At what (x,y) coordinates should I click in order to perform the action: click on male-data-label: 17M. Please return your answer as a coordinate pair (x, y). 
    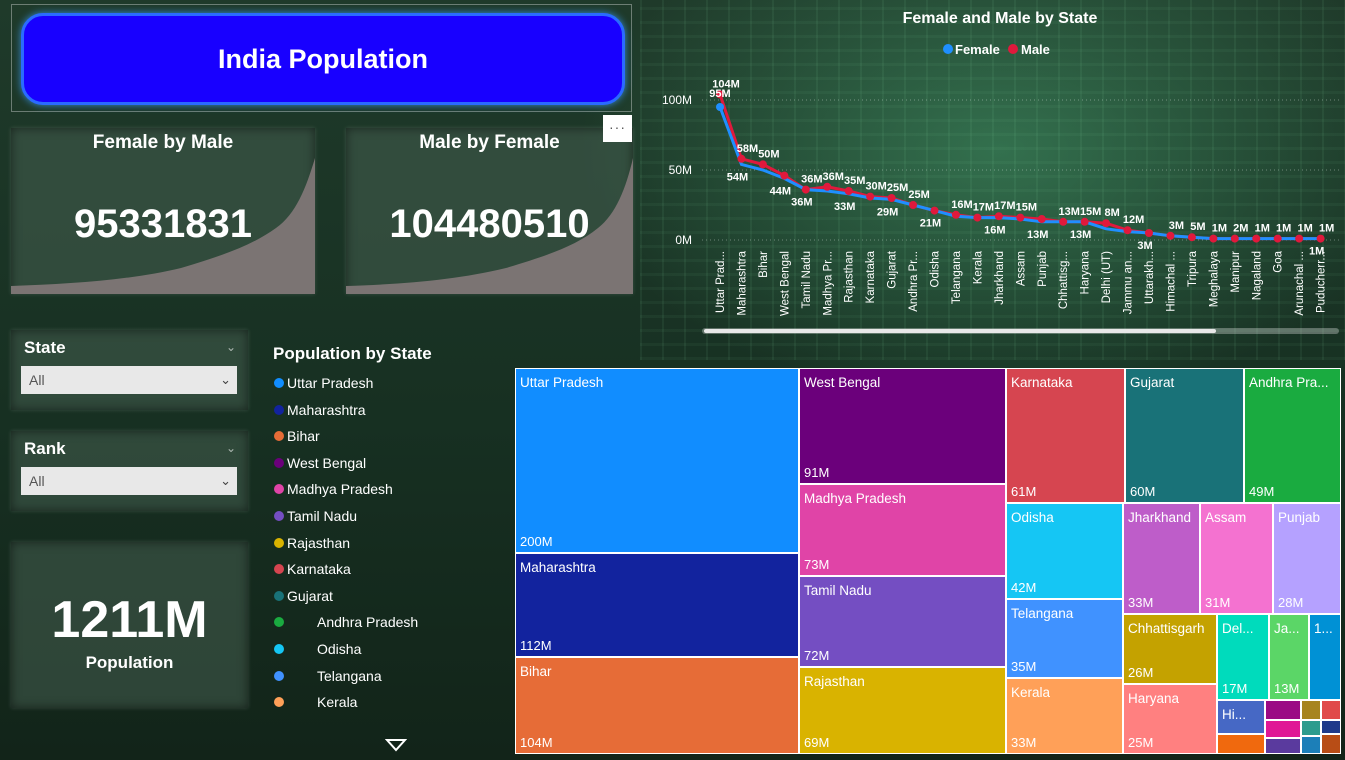
    Looking at the image, I should click on (983, 208).